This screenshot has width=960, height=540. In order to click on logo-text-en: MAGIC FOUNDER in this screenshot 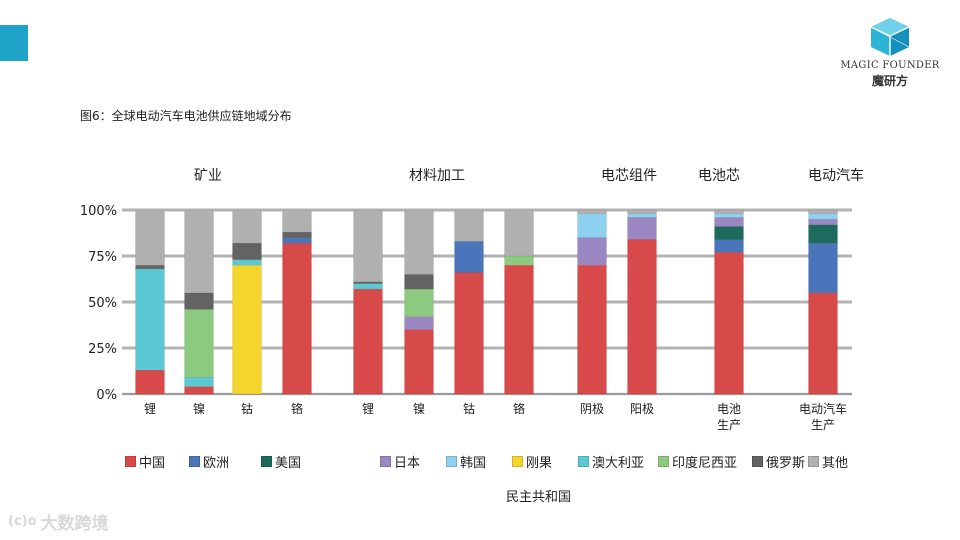, I will do `click(890, 65)`.